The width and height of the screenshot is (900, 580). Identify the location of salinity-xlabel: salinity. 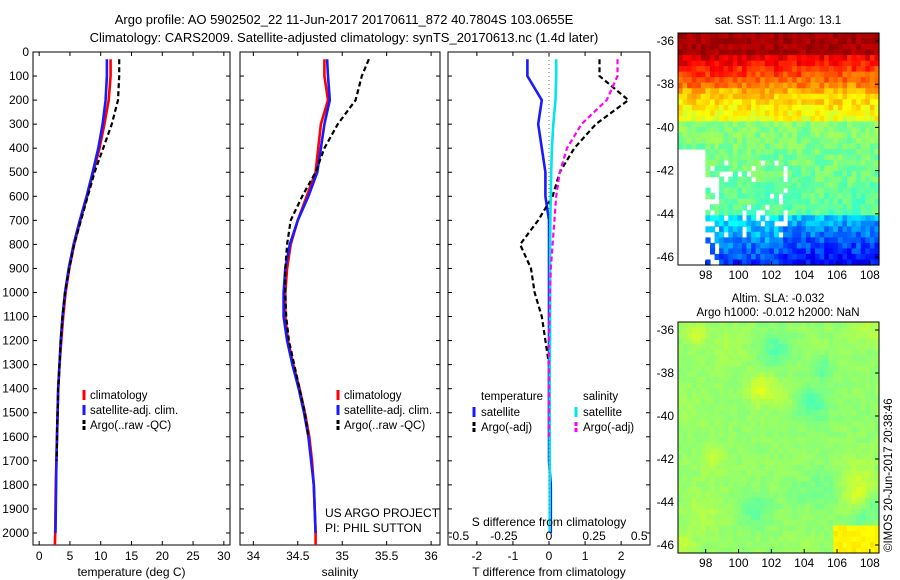
(340, 572).